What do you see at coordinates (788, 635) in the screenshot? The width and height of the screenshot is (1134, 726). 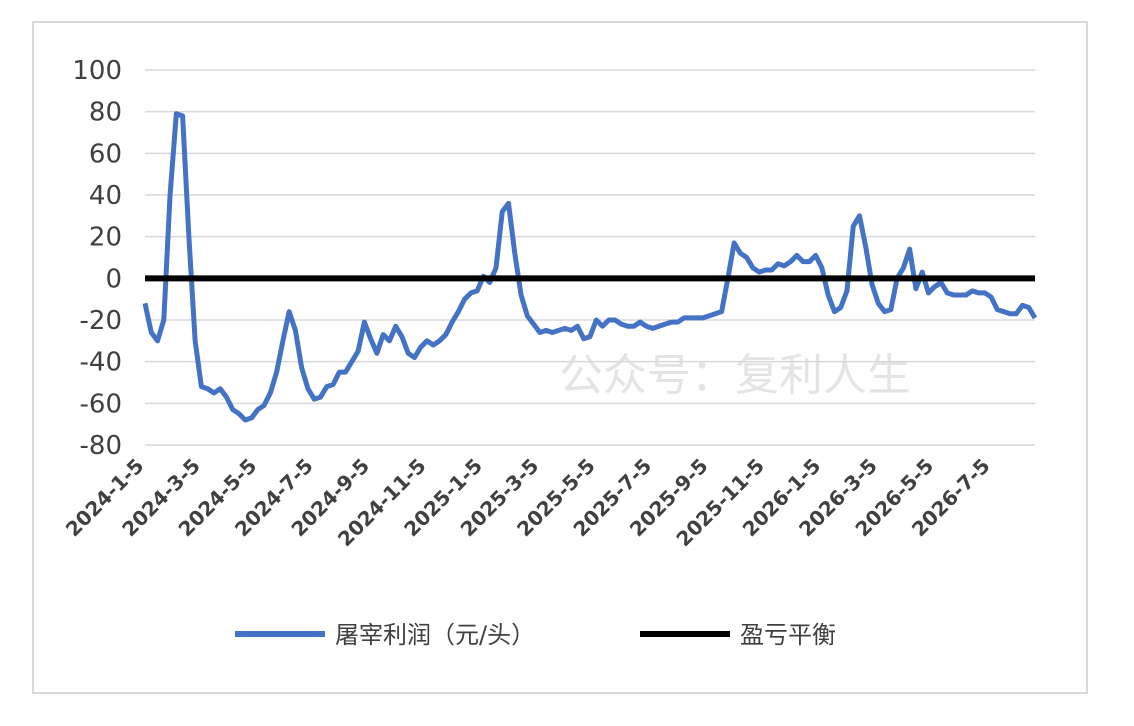 I see `legend-label: 盈亏平衡` at bounding box center [788, 635].